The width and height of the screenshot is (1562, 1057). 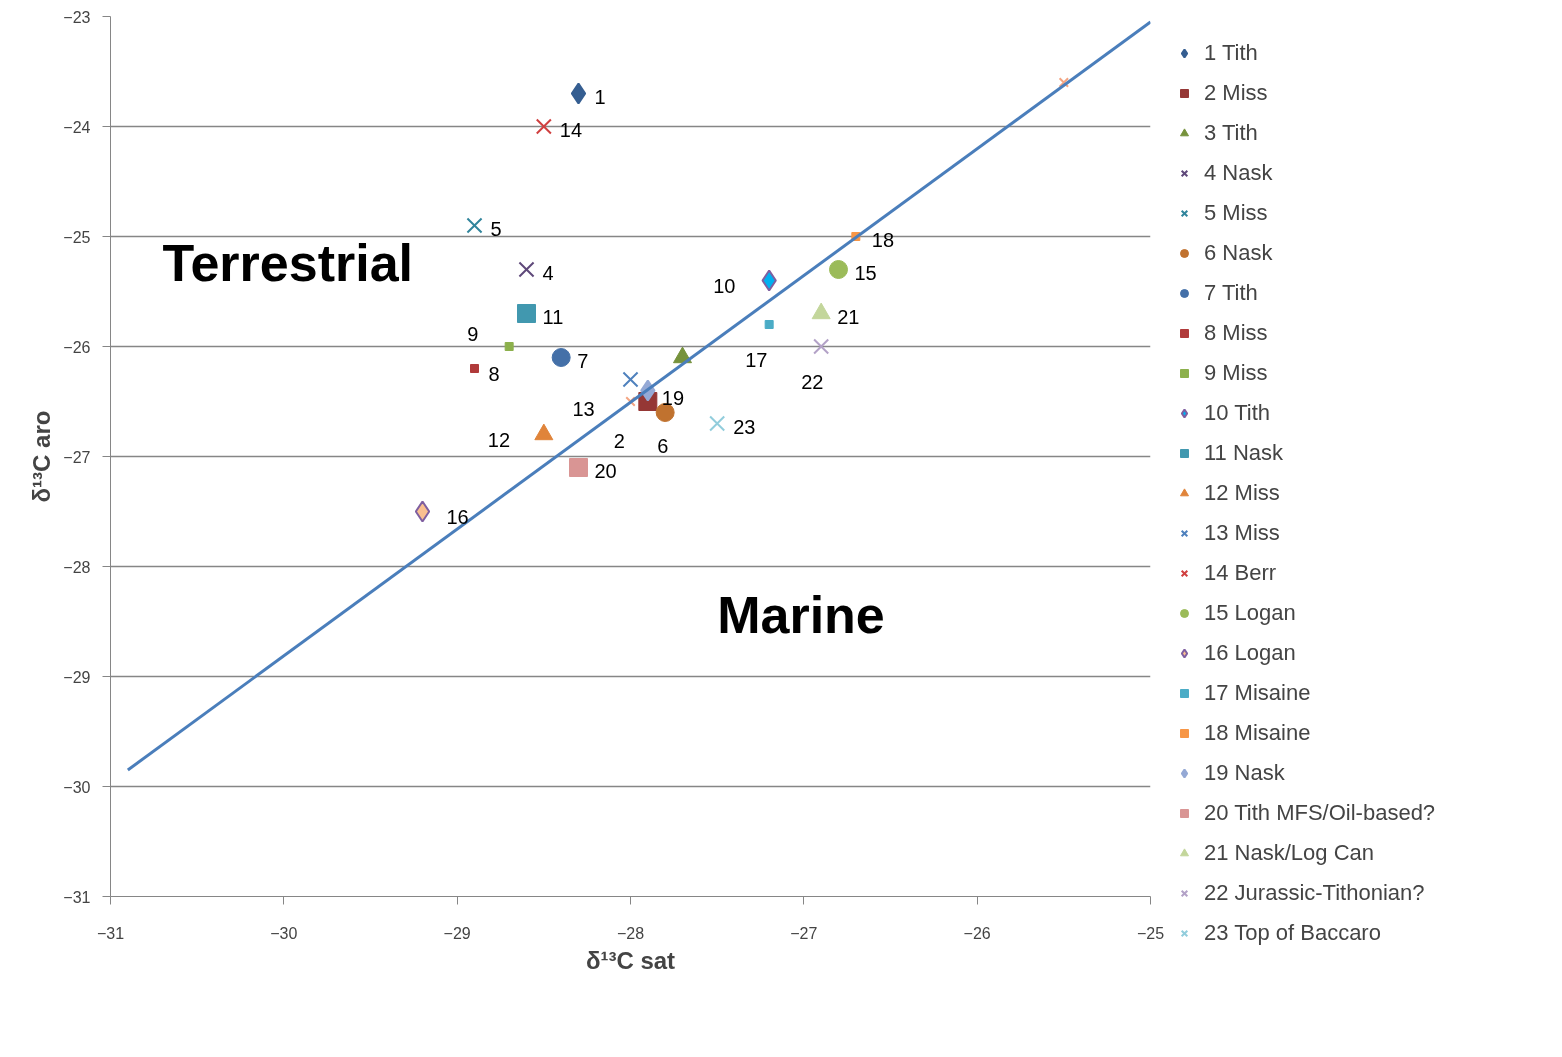 What do you see at coordinates (457, 516) in the screenshot?
I see `annotation: 16` at bounding box center [457, 516].